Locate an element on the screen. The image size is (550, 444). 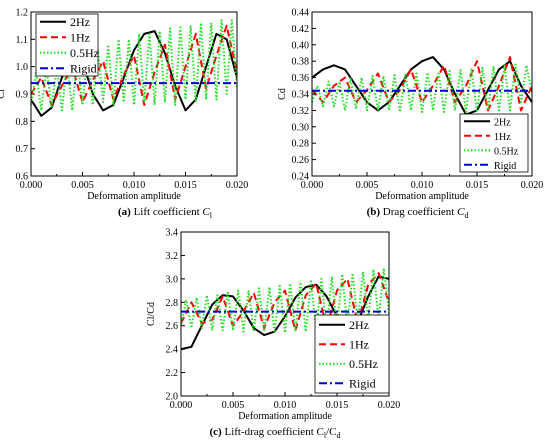
y-tick-label: 2.6 is located at coordinates (172, 326).